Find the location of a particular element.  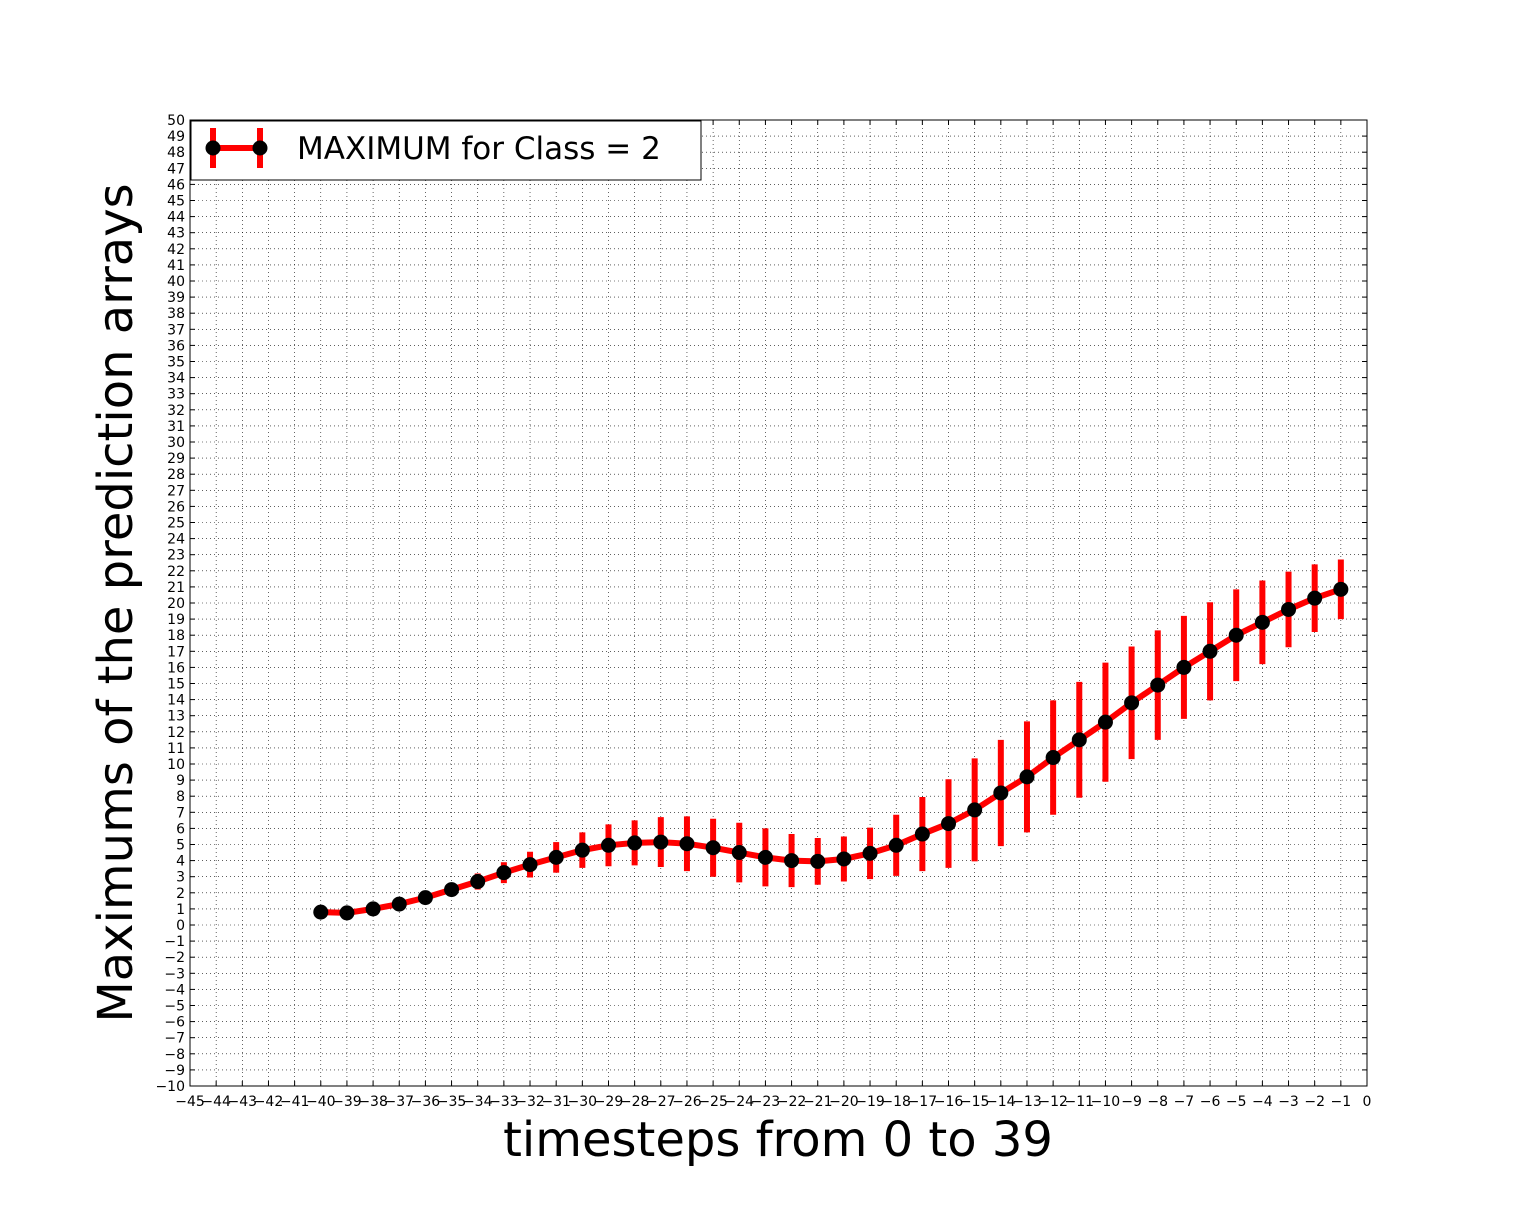

y-tick-label: 41 is located at coordinates (176, 266).